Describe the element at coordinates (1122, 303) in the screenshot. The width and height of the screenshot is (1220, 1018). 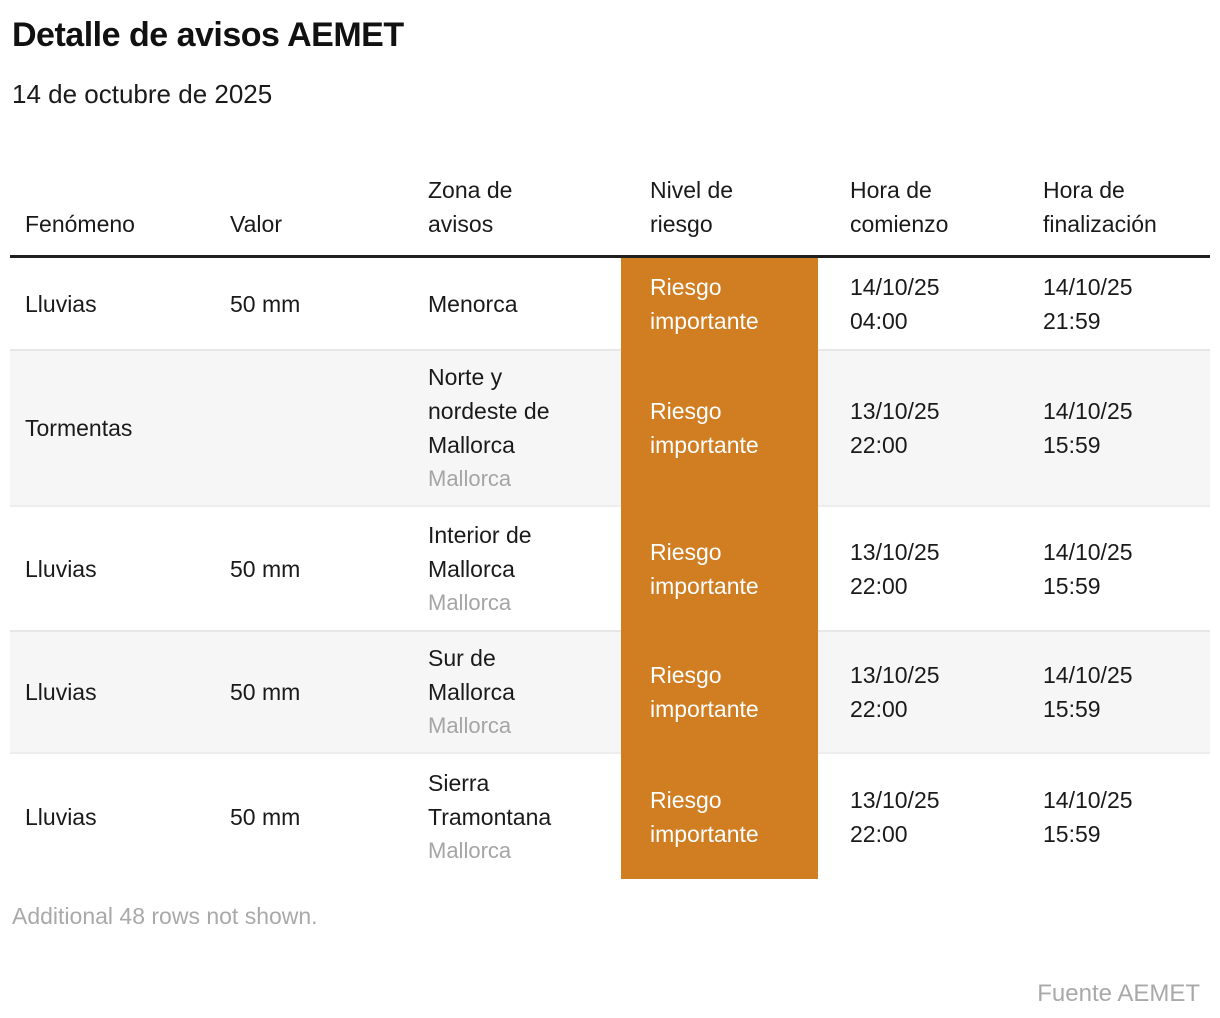
I see `cell-hora-finalizacion: 14/10/25 21:59` at that location.